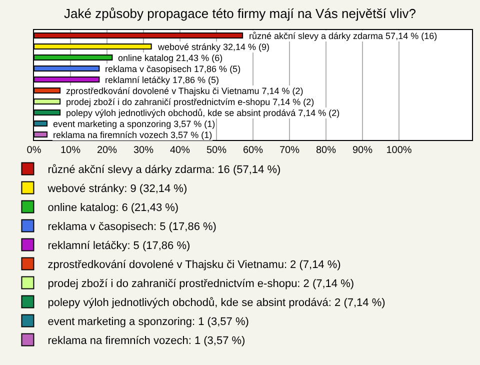  Describe the element at coordinates (132, 135) in the screenshot. I see `data-label: reklama na firemních vozech 3,57 % (1)` at that location.